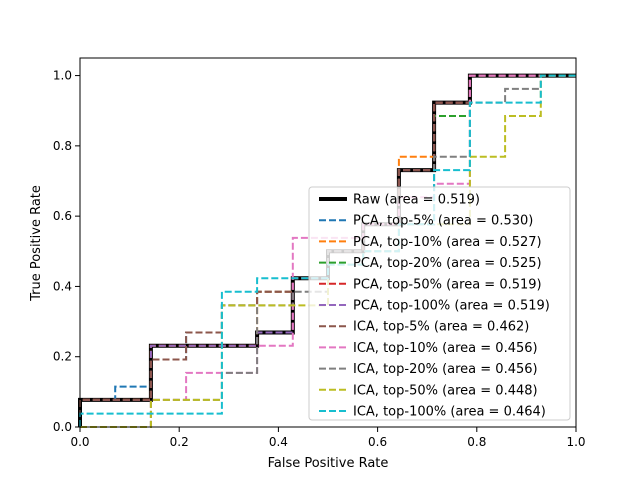  What do you see at coordinates (445, 348) in the screenshot?
I see `legend-label: ICA, top-10% (area = 0.456)` at bounding box center [445, 348].